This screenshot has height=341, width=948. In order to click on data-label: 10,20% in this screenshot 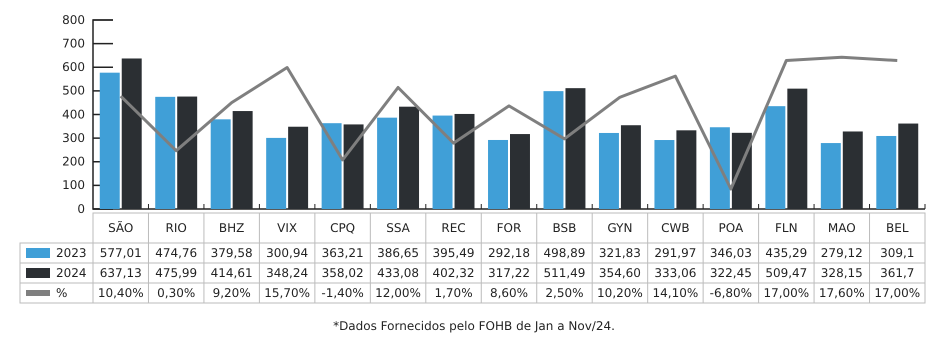, I will do `click(620, 293)`.